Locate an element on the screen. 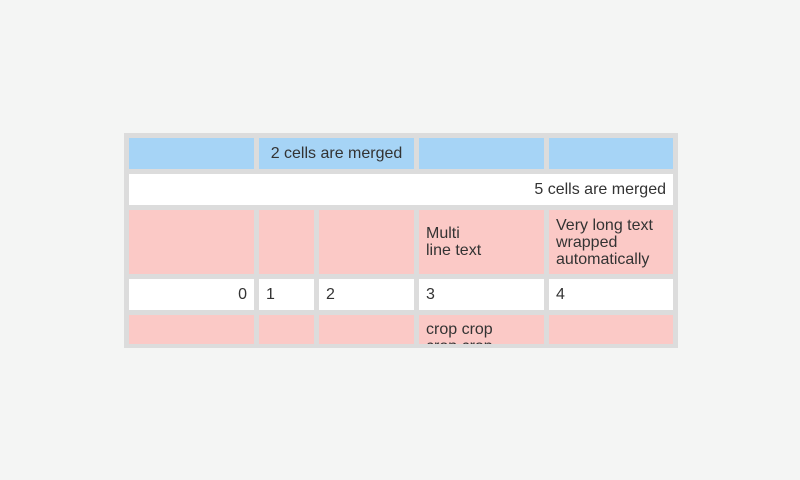 The width and height of the screenshot is (800, 480). number-cell-3: 3 is located at coordinates (481, 294).